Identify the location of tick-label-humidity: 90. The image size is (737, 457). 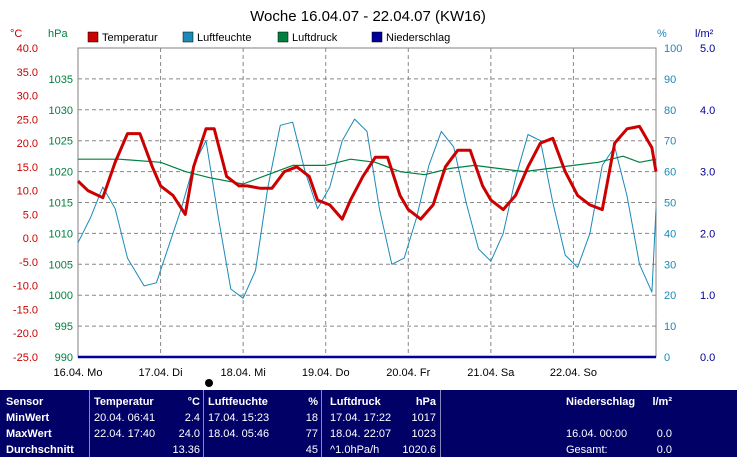
(670, 80).